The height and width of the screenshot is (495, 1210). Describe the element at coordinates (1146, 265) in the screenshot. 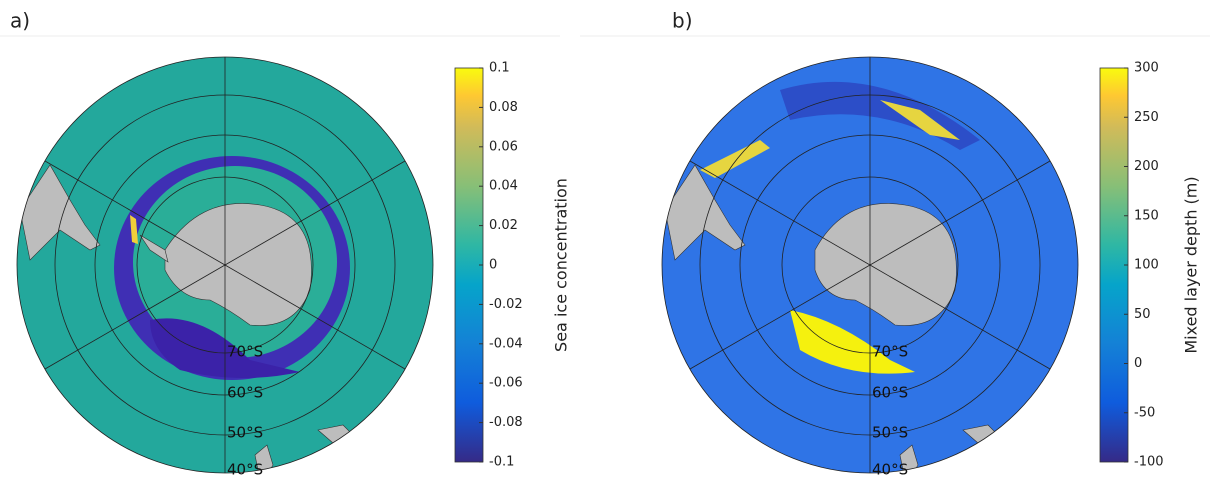

I see `colorbar-tick-label: 100` at that location.